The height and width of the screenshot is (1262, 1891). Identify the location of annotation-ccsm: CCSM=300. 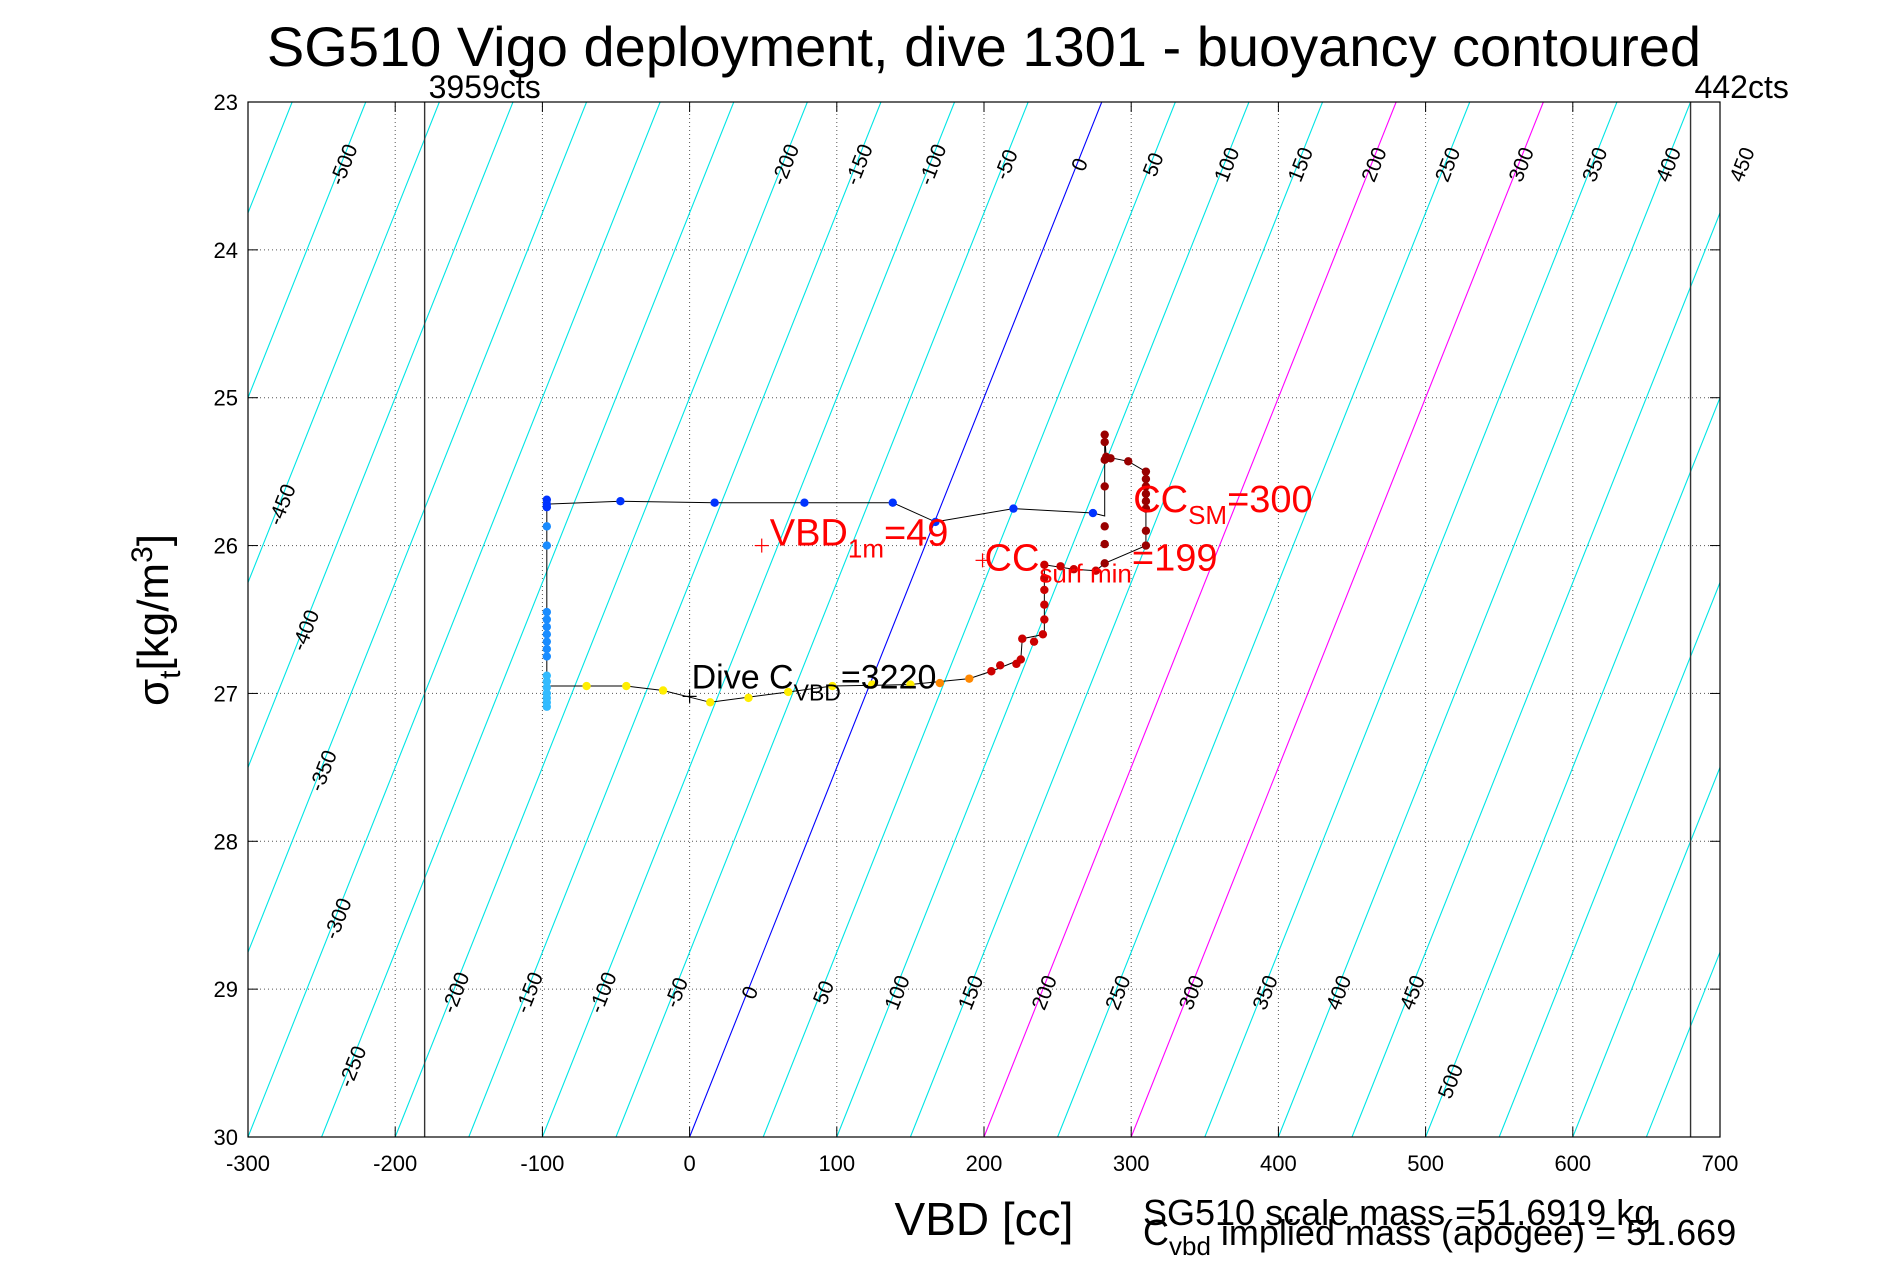
(1222, 504).